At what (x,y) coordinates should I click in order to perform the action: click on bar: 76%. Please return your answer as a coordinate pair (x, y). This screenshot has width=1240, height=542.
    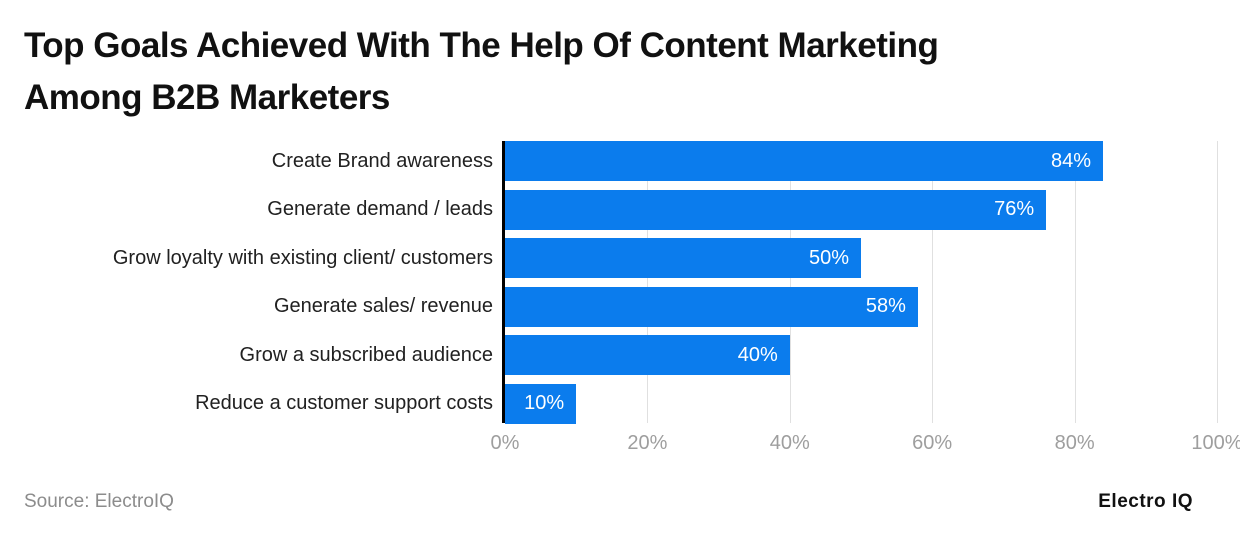
    Looking at the image, I should click on (776, 209).